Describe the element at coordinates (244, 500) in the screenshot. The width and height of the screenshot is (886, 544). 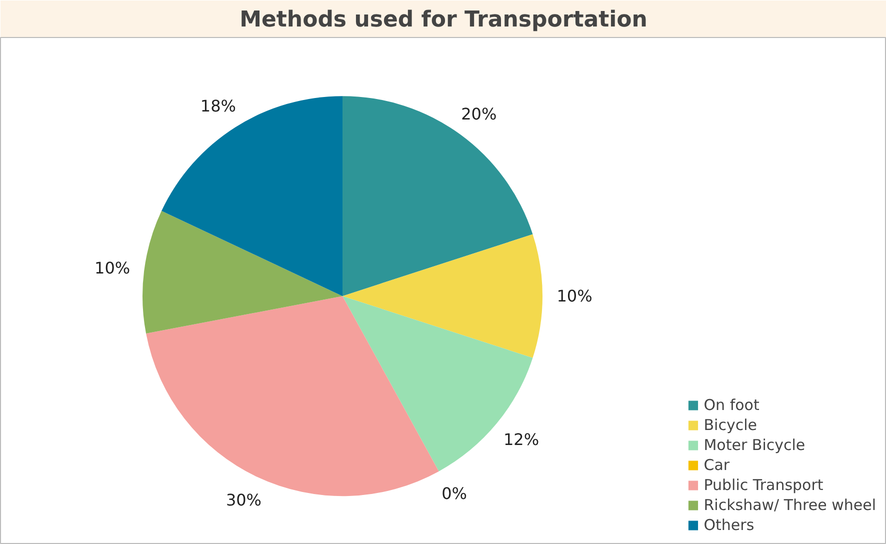
I see `data-label: 30%` at that location.